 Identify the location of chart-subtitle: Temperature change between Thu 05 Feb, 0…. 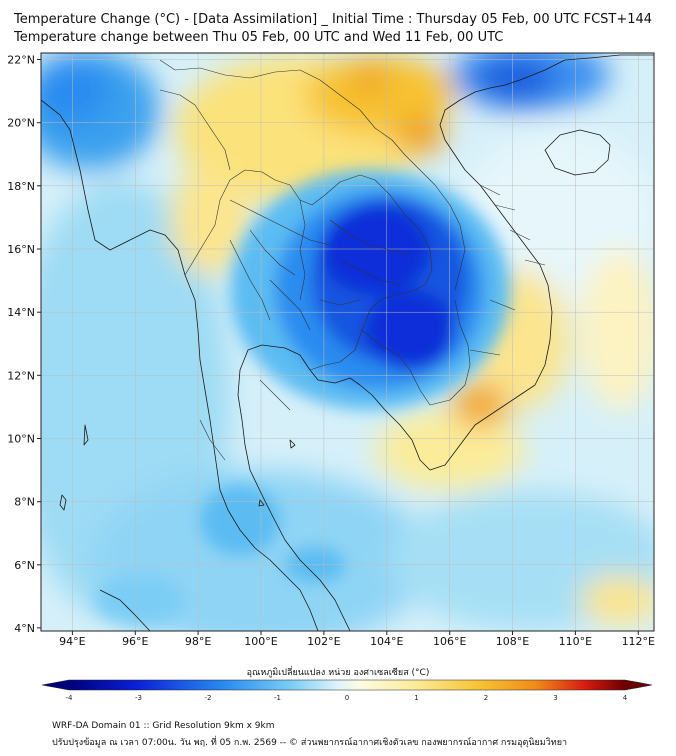
(259, 37).